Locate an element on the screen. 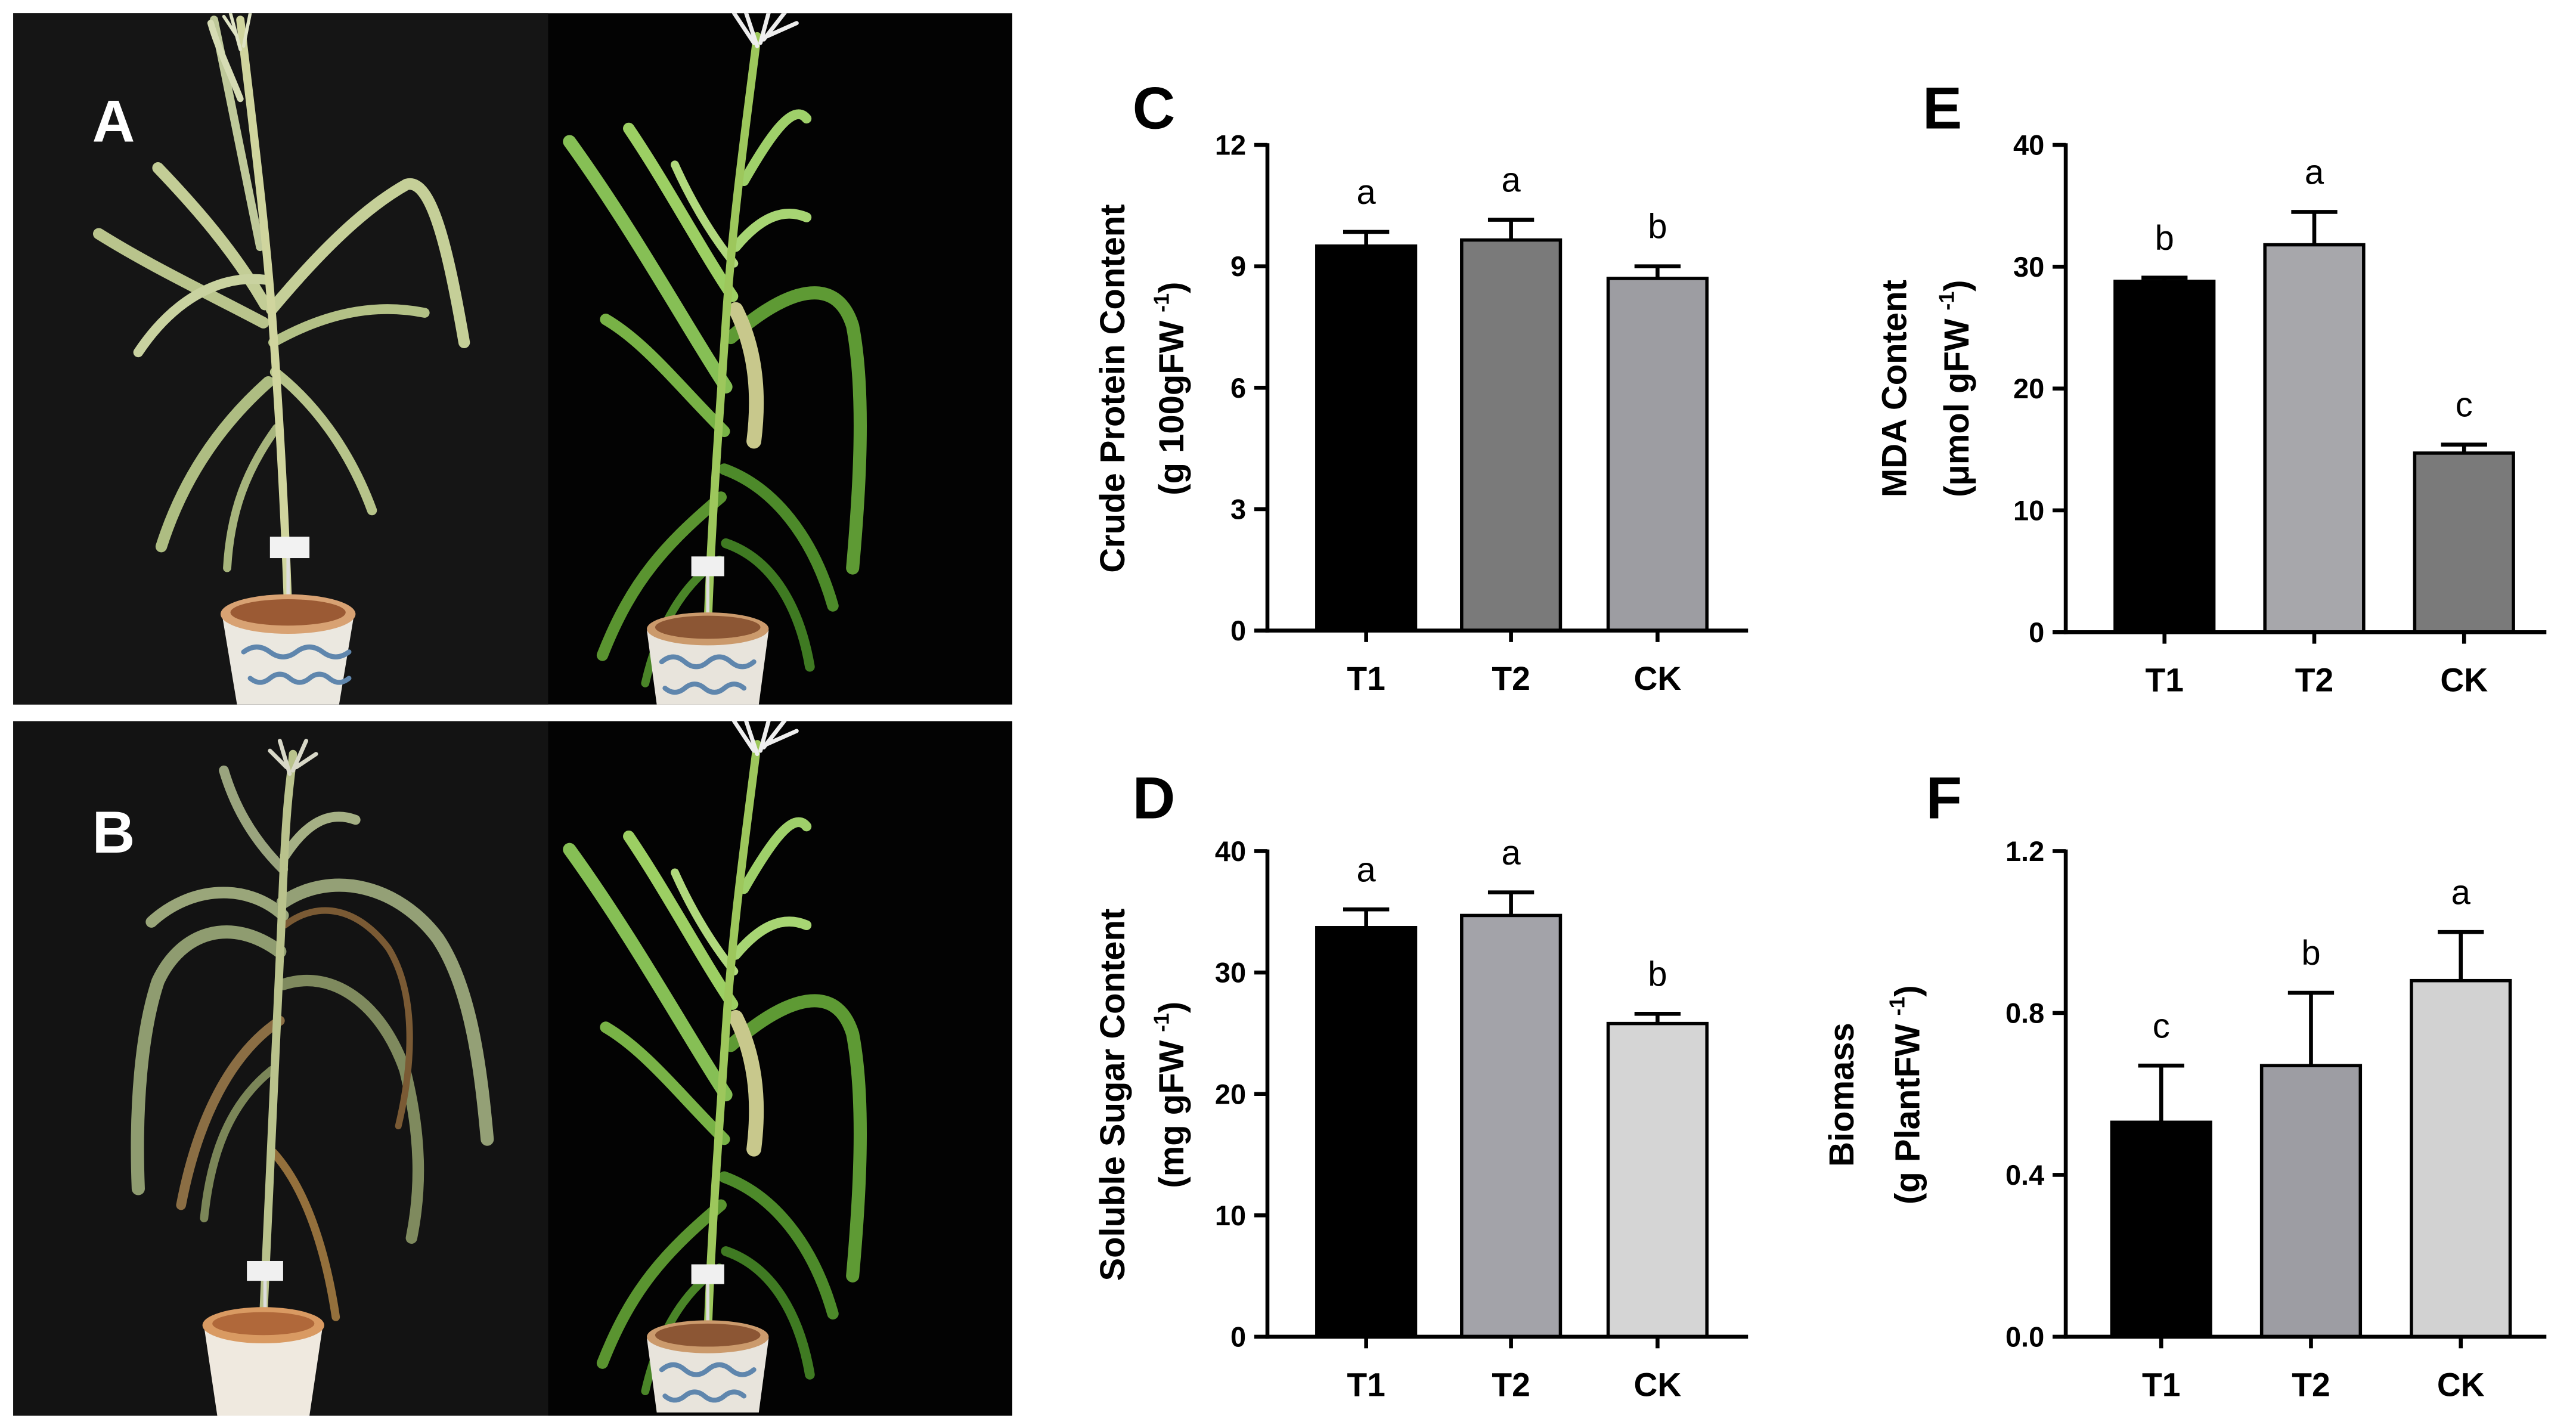 This screenshot has width=2576, height=1428. significance-letter: c is located at coordinates (2161, 1026).